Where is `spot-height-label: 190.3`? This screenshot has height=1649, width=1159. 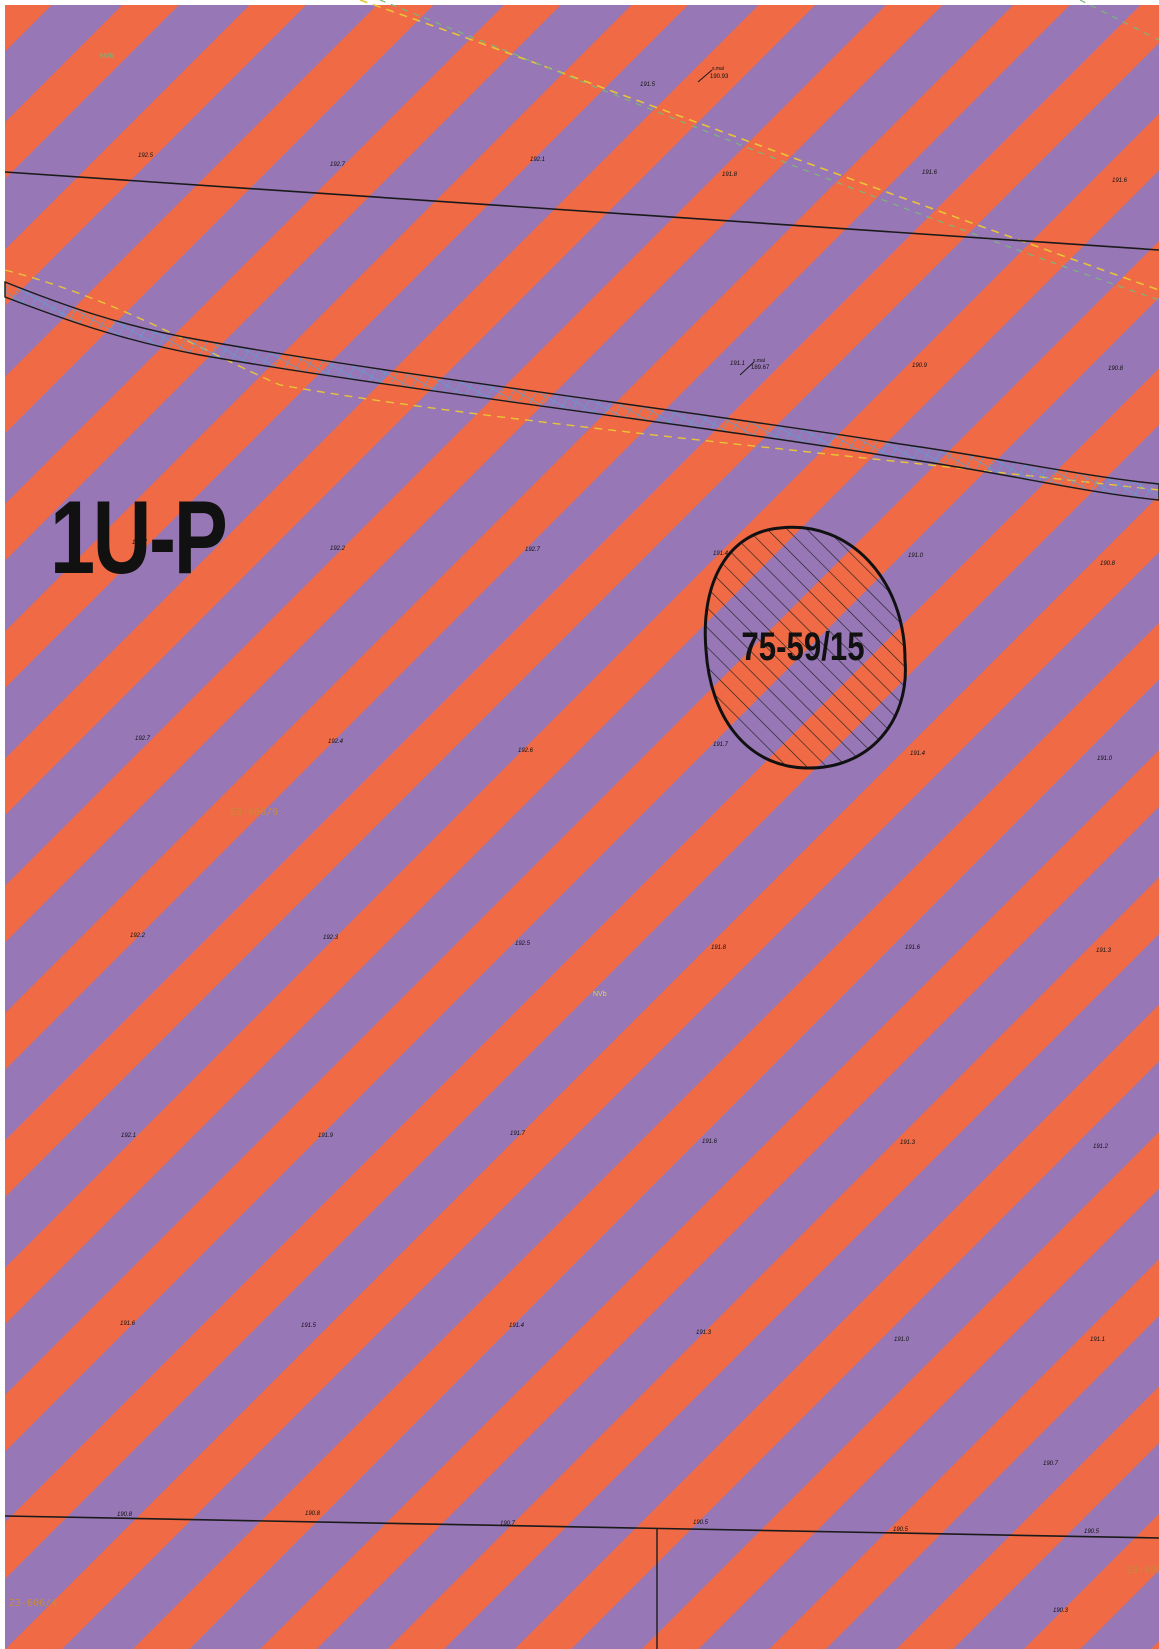 spot-height-label: 190.3 is located at coordinates (1061, 1611).